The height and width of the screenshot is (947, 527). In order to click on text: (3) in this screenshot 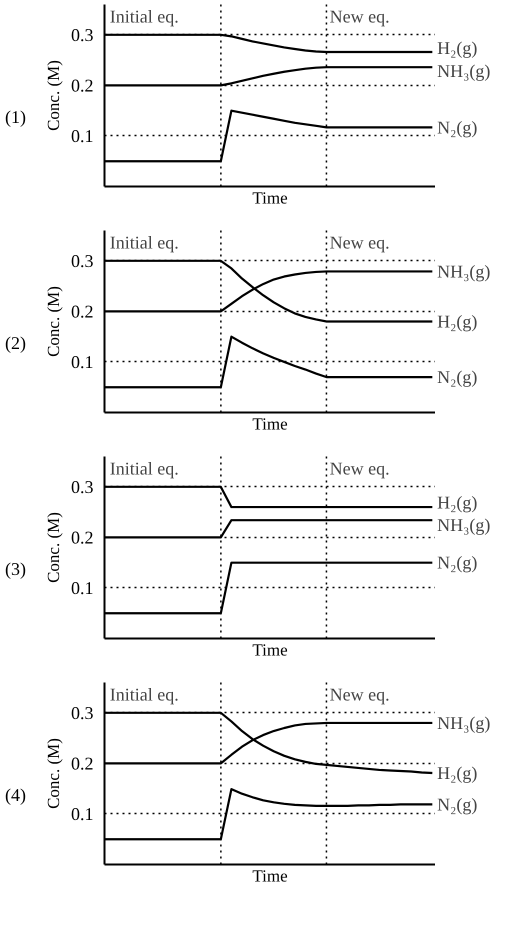, I will do `click(15, 569)`.